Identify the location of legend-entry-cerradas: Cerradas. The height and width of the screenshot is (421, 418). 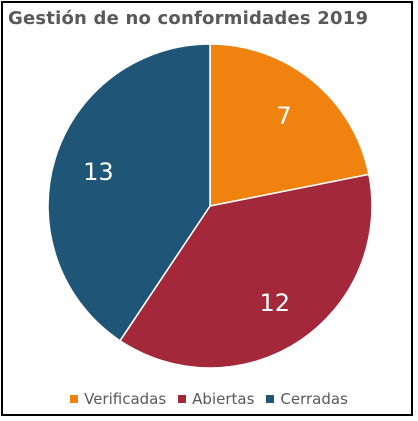
(307, 399).